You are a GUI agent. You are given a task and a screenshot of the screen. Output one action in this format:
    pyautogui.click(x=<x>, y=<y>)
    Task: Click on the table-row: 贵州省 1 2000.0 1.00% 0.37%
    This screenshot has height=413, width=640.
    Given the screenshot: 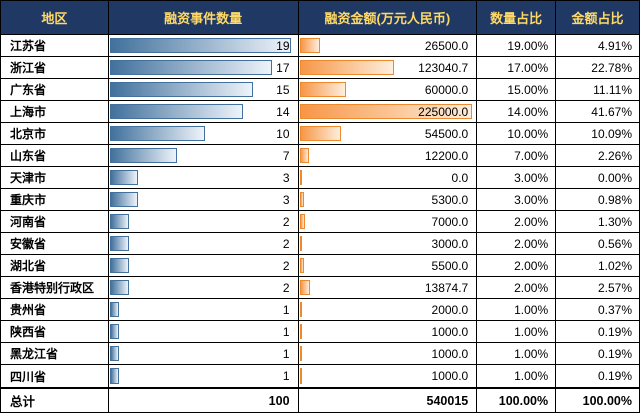 What is the action you would take?
    pyautogui.click(x=320, y=310)
    